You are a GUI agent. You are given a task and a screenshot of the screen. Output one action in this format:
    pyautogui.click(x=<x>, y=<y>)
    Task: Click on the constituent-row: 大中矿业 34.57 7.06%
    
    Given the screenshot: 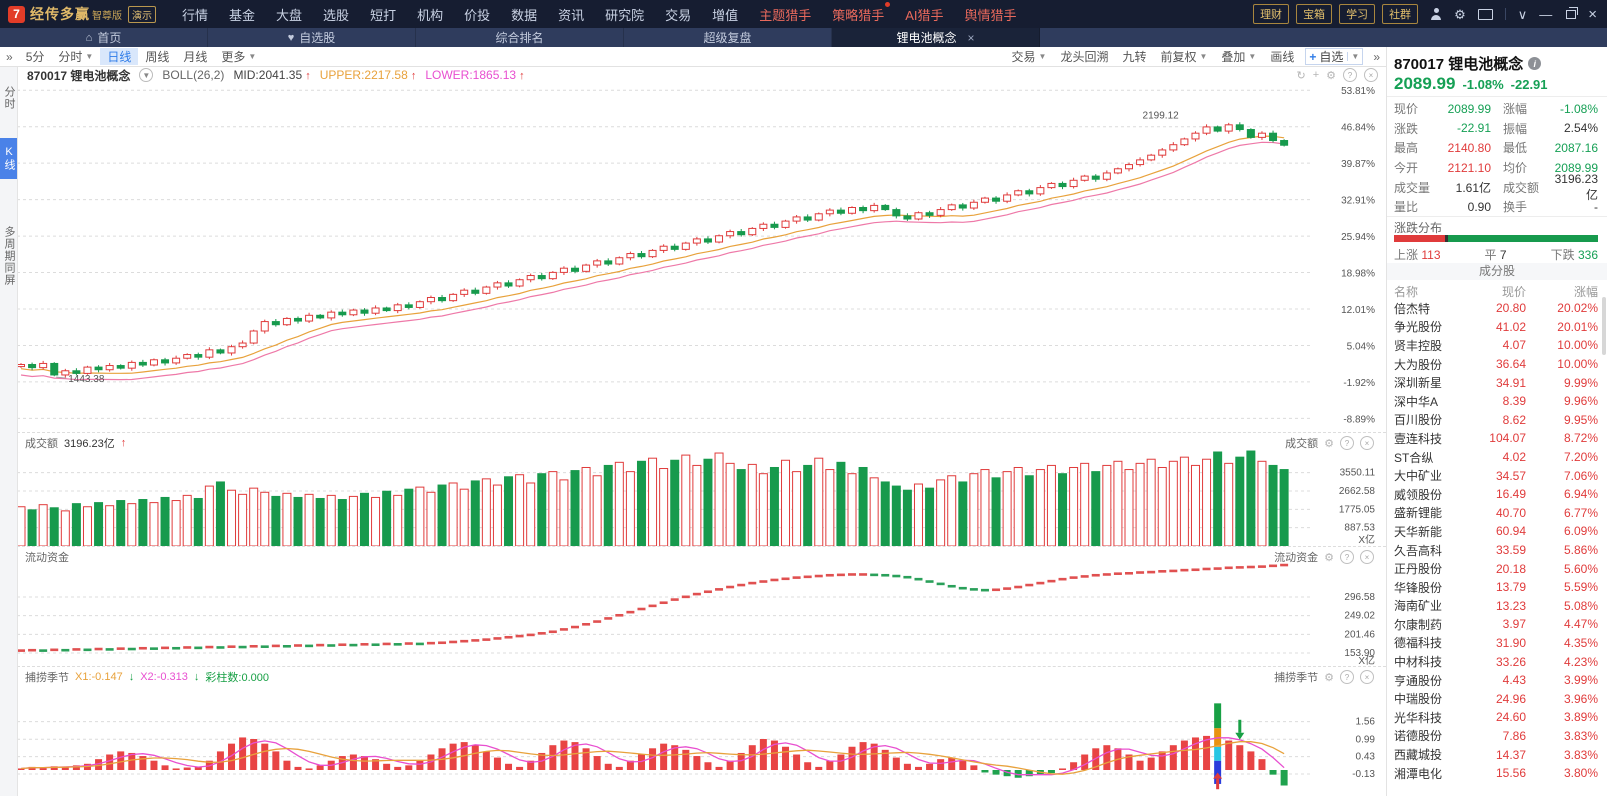 What is the action you would take?
    pyautogui.click(x=1496, y=476)
    